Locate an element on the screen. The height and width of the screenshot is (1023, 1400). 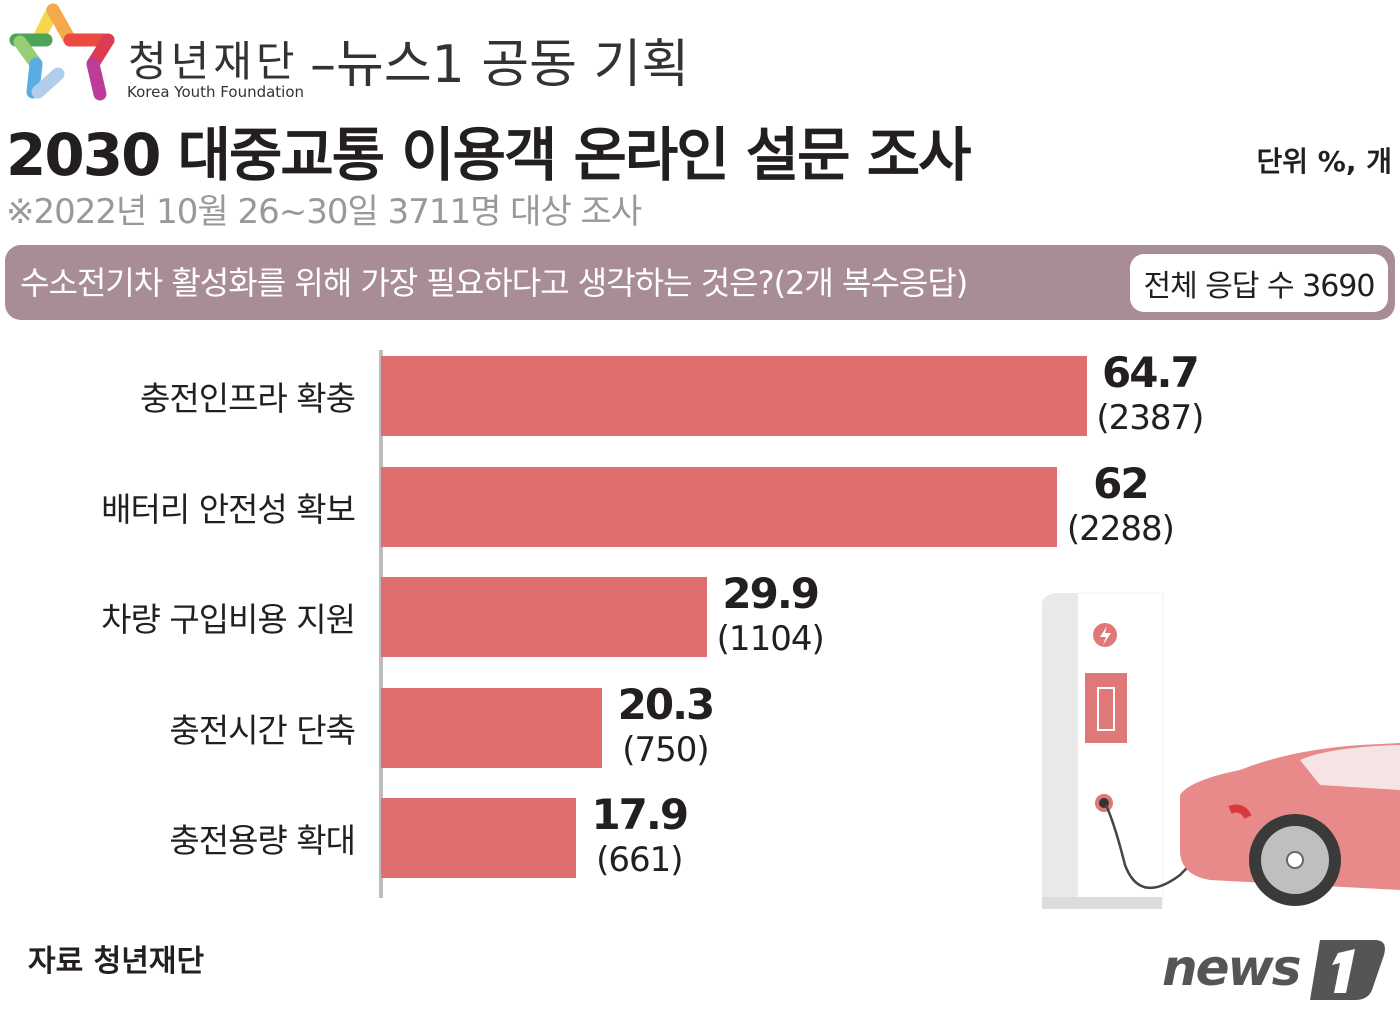
value-label: 20.3 is located at coordinates (666, 704).